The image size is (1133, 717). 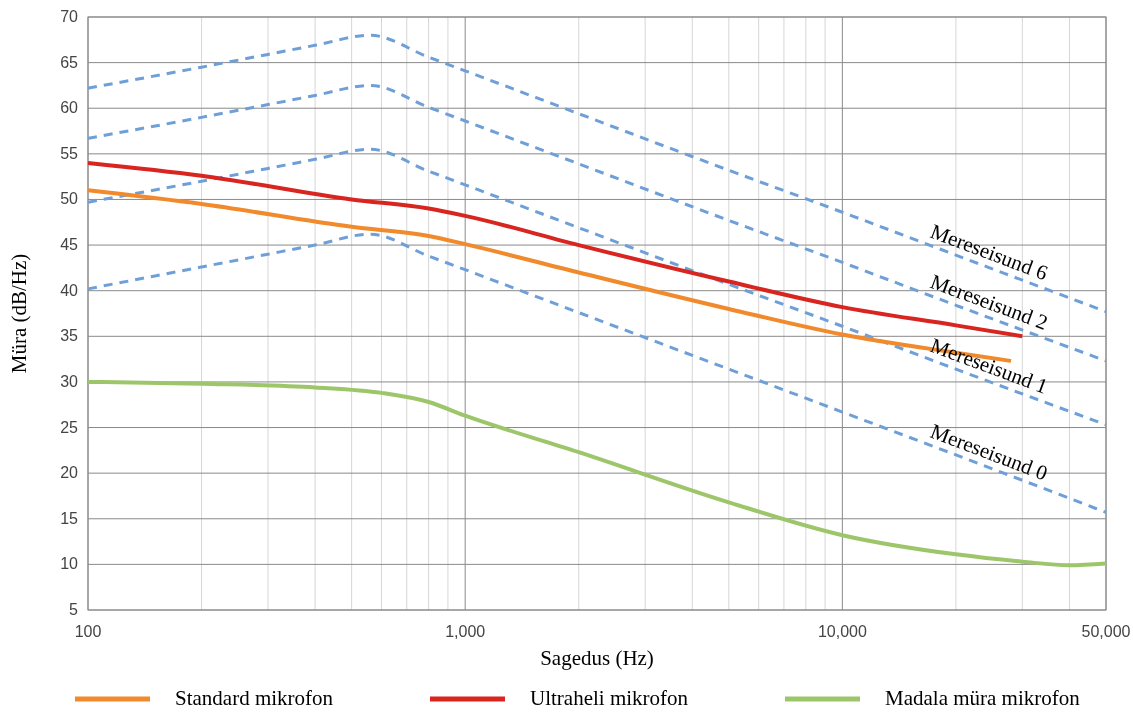 I want to click on legend-label: Ultraheli mikrofon, so click(x=609, y=698).